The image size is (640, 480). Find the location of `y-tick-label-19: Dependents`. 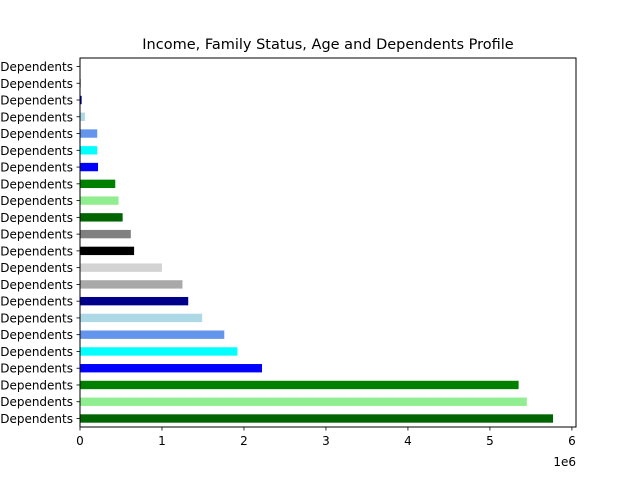

y-tick-label-19: Dependents is located at coordinates (36, 101).